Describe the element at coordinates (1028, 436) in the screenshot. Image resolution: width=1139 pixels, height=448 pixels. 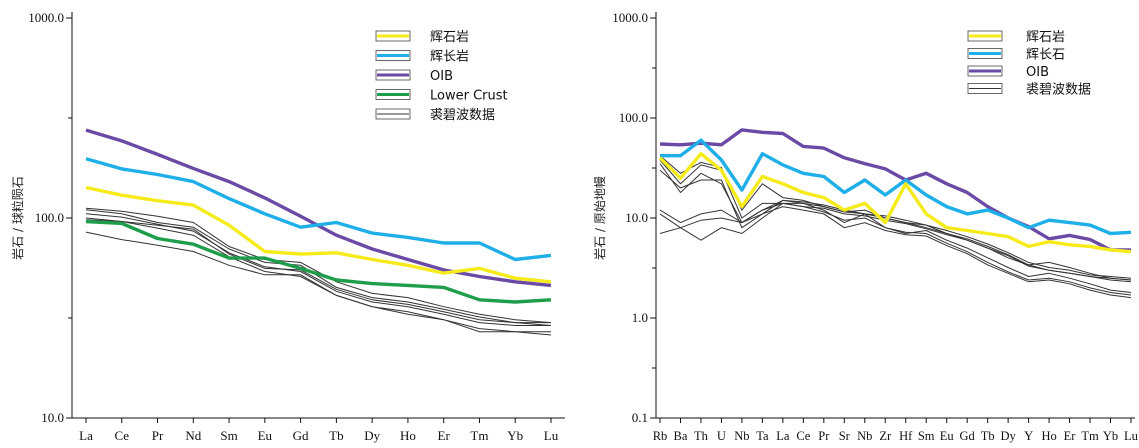
I see `x-tick-label: Y` at that location.